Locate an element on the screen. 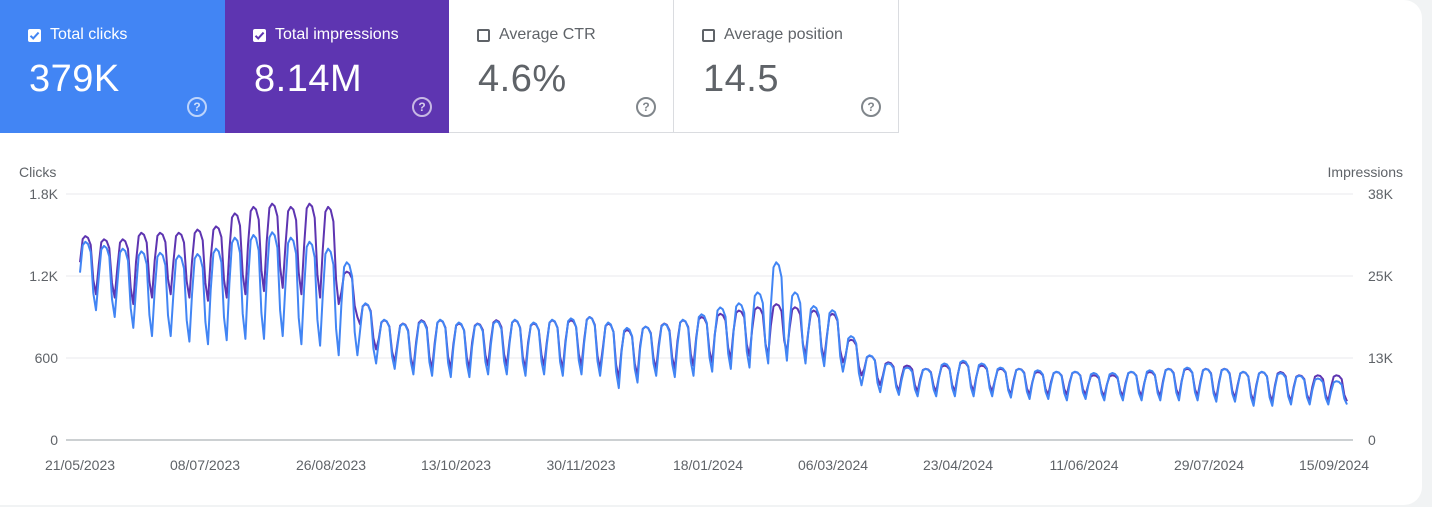  metric-label-total-impressions: Total impressions is located at coordinates (326, 35).